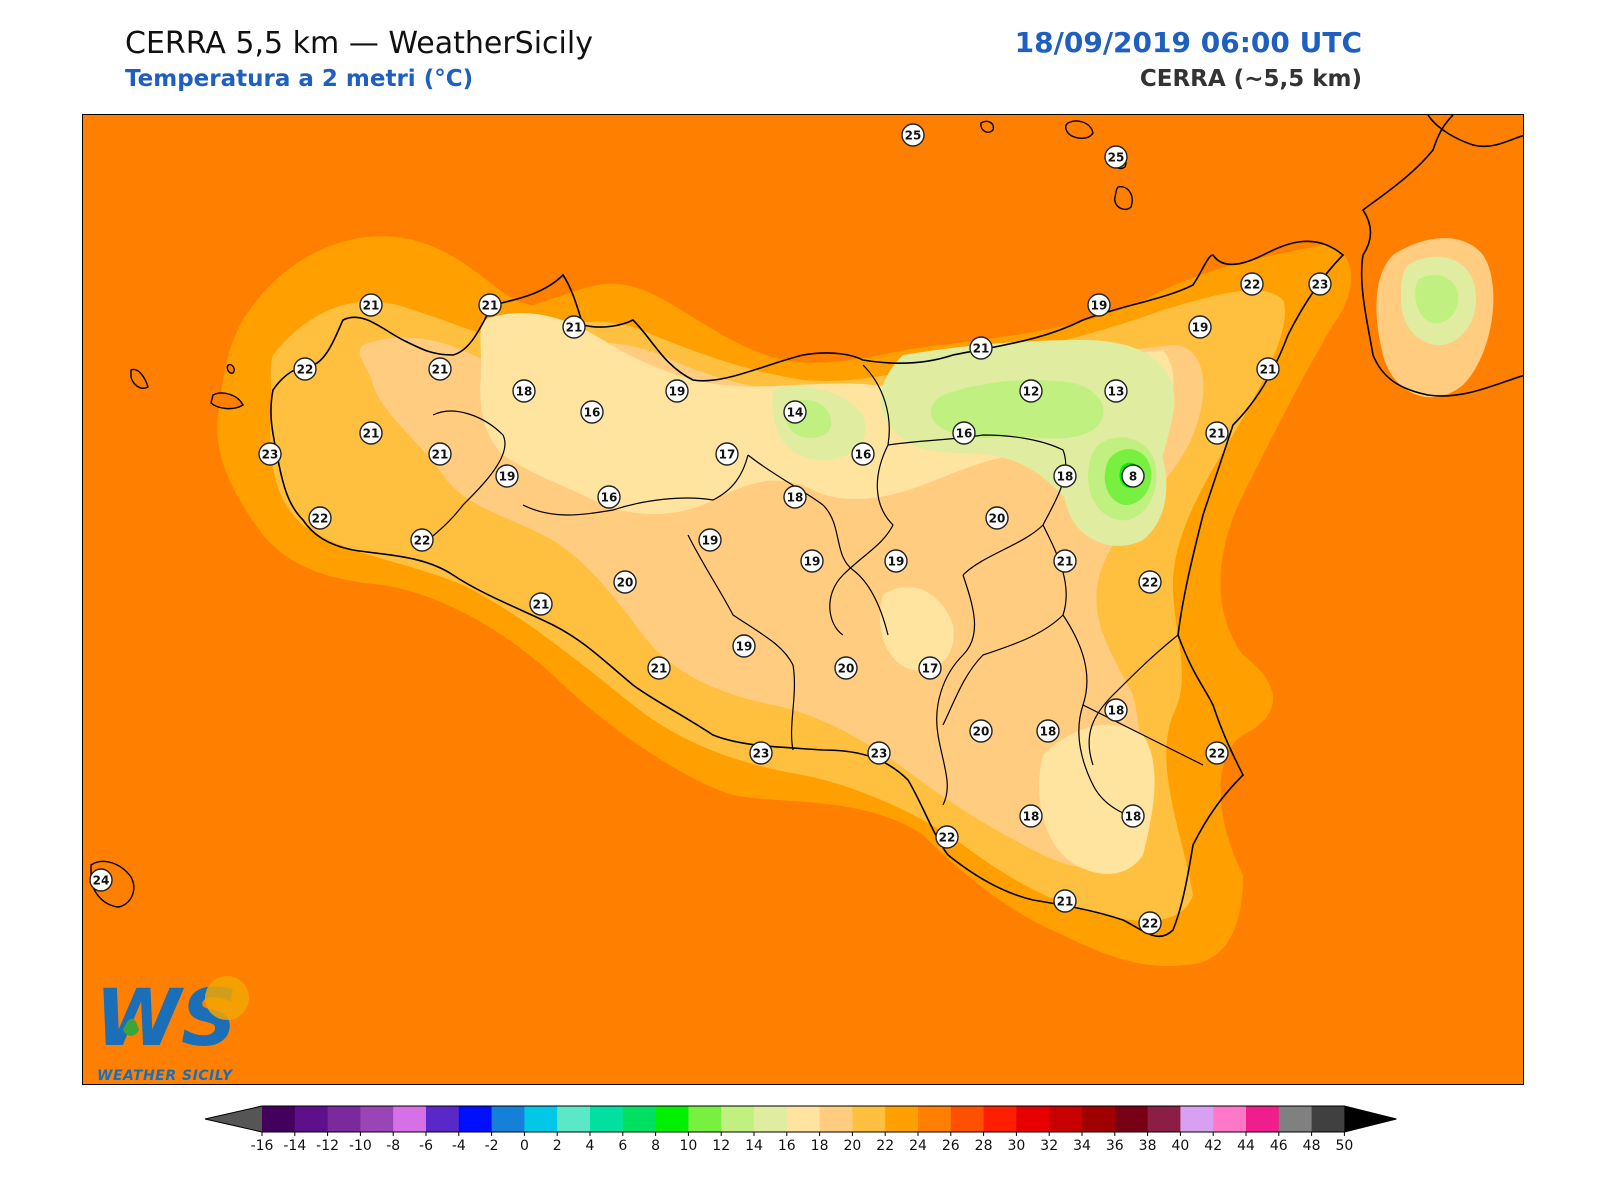 This screenshot has height=1200, width=1600. What do you see at coordinates (492, 1146) in the screenshot?
I see `colorbar-tick-label: -2` at bounding box center [492, 1146].